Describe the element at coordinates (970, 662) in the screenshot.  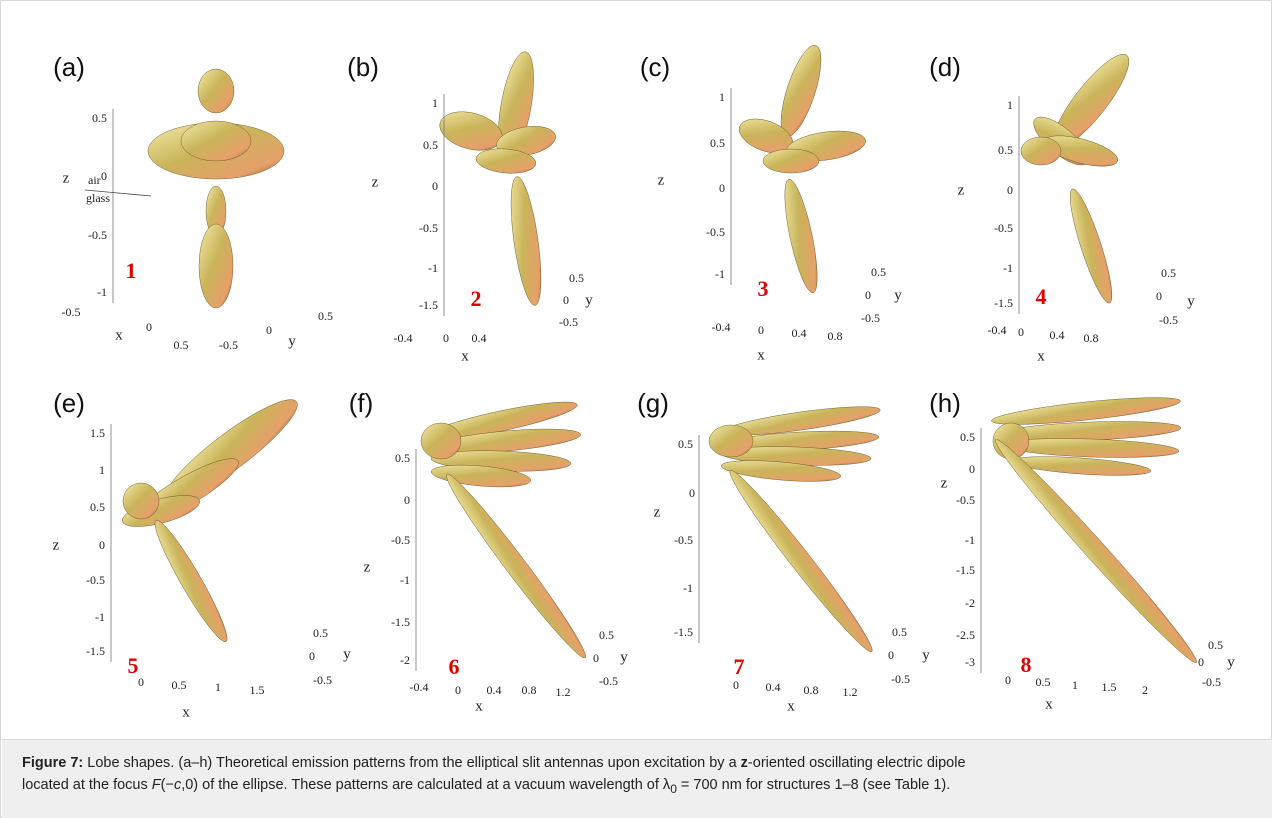
I see `z-tick-label: -3` at that location.